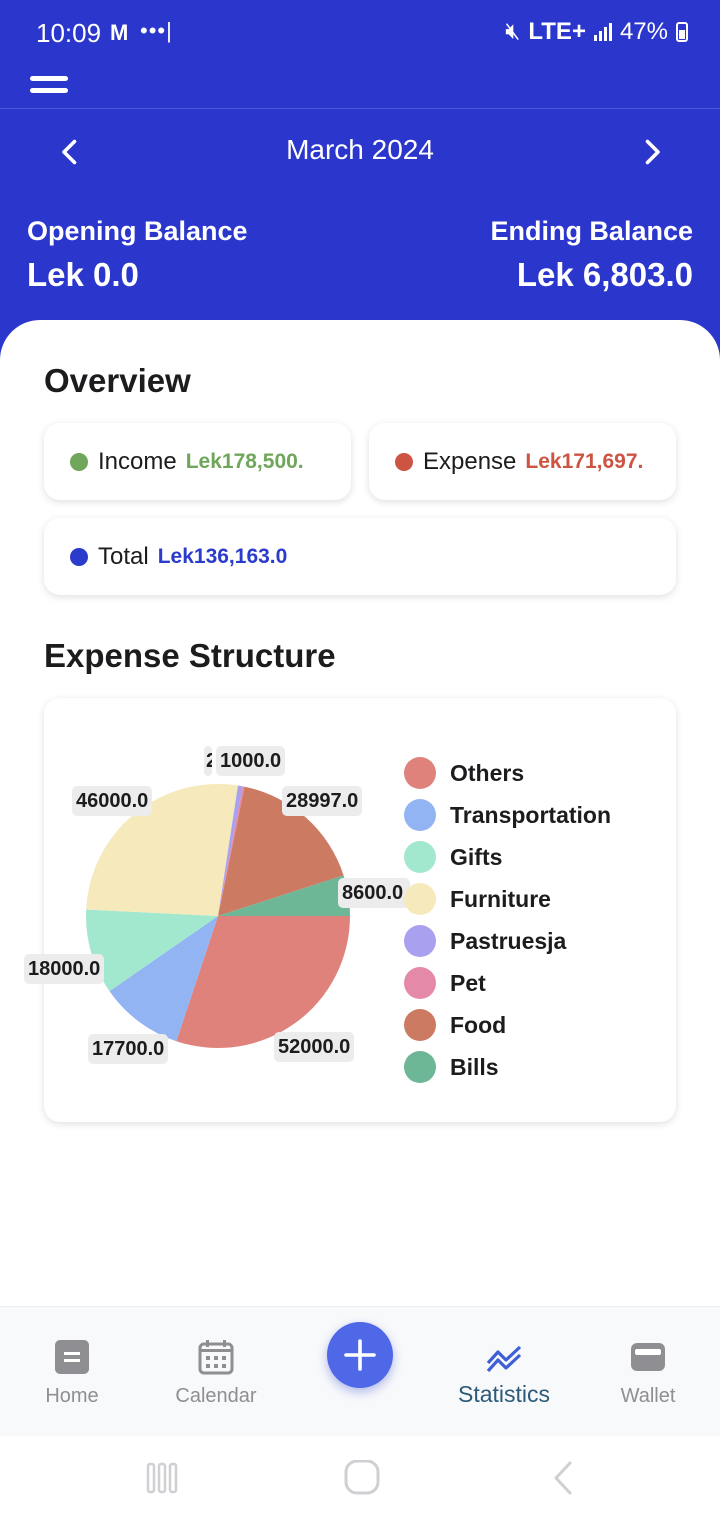 The height and width of the screenshot is (1520, 720). What do you see at coordinates (284, 895) in the screenshot?
I see `pie-slice-bills` at bounding box center [284, 895].